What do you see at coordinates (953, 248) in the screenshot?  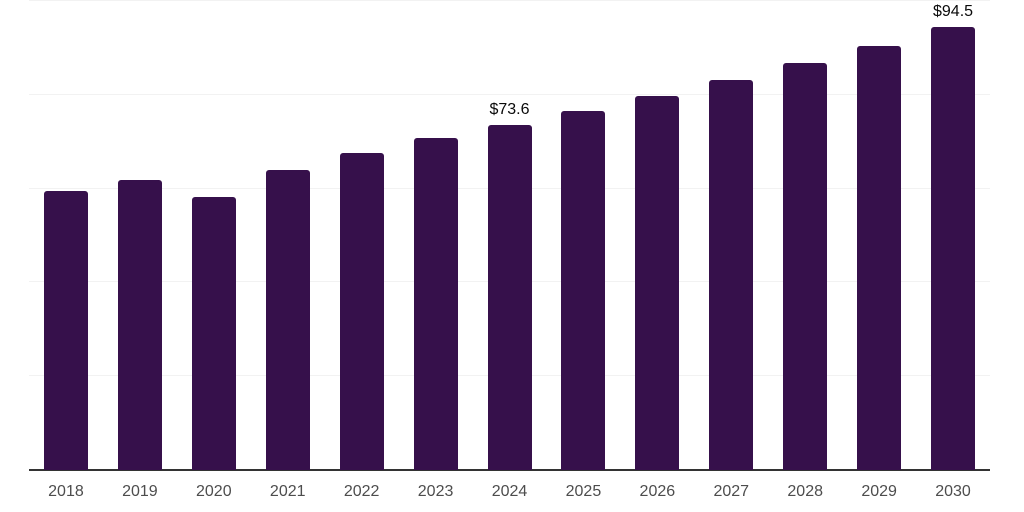 I see `bar-2030` at bounding box center [953, 248].